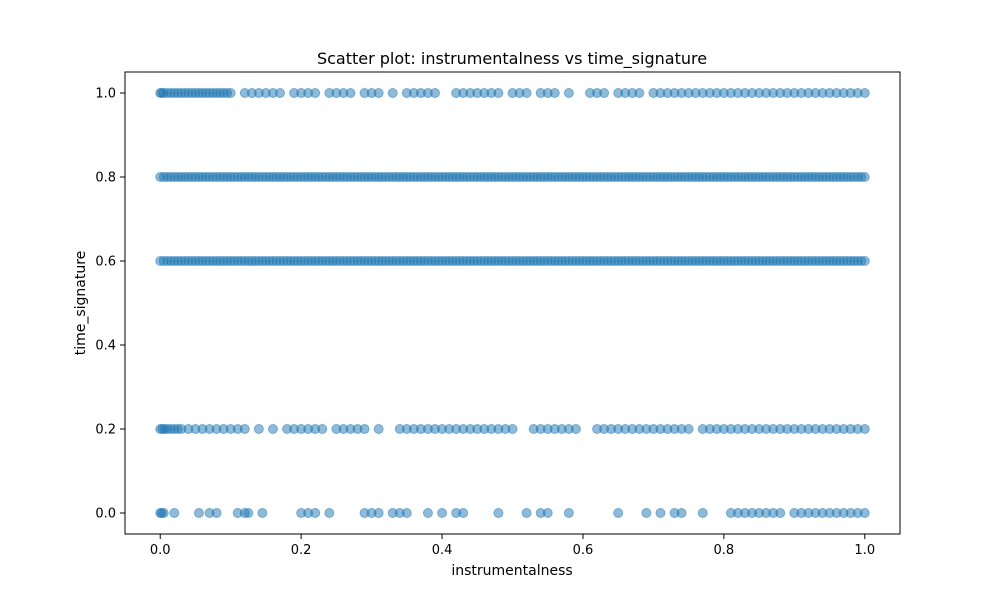 The height and width of the screenshot is (604, 1000). I want to click on x-tick-label: 0.2, so click(301, 550).